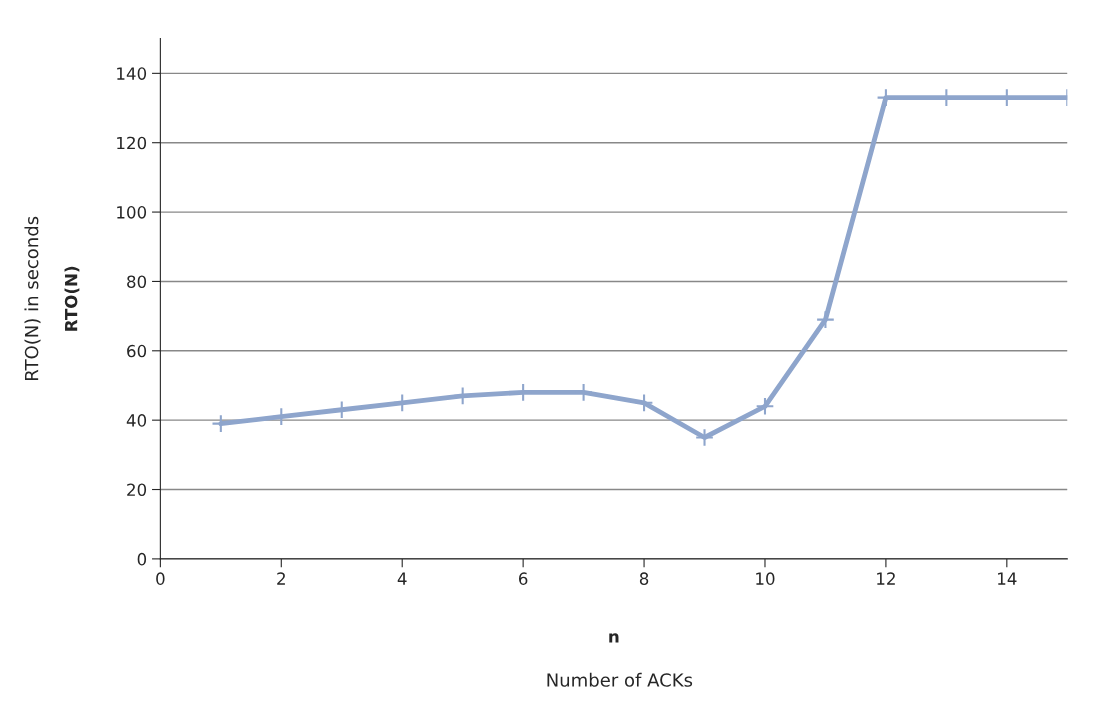 The width and height of the screenshot is (1106, 703). I want to click on x-tick-label: 10, so click(765, 578).